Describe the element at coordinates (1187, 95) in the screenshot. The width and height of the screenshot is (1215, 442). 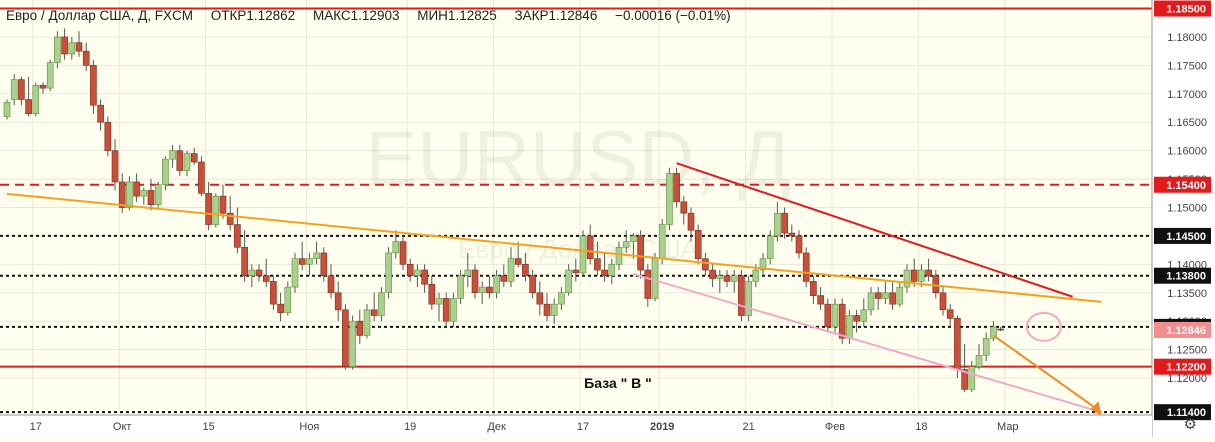
I see `y-tick-label: 1.17000` at that location.